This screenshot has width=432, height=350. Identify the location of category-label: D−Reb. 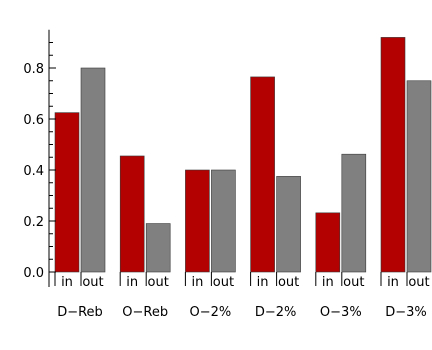
(80, 312).